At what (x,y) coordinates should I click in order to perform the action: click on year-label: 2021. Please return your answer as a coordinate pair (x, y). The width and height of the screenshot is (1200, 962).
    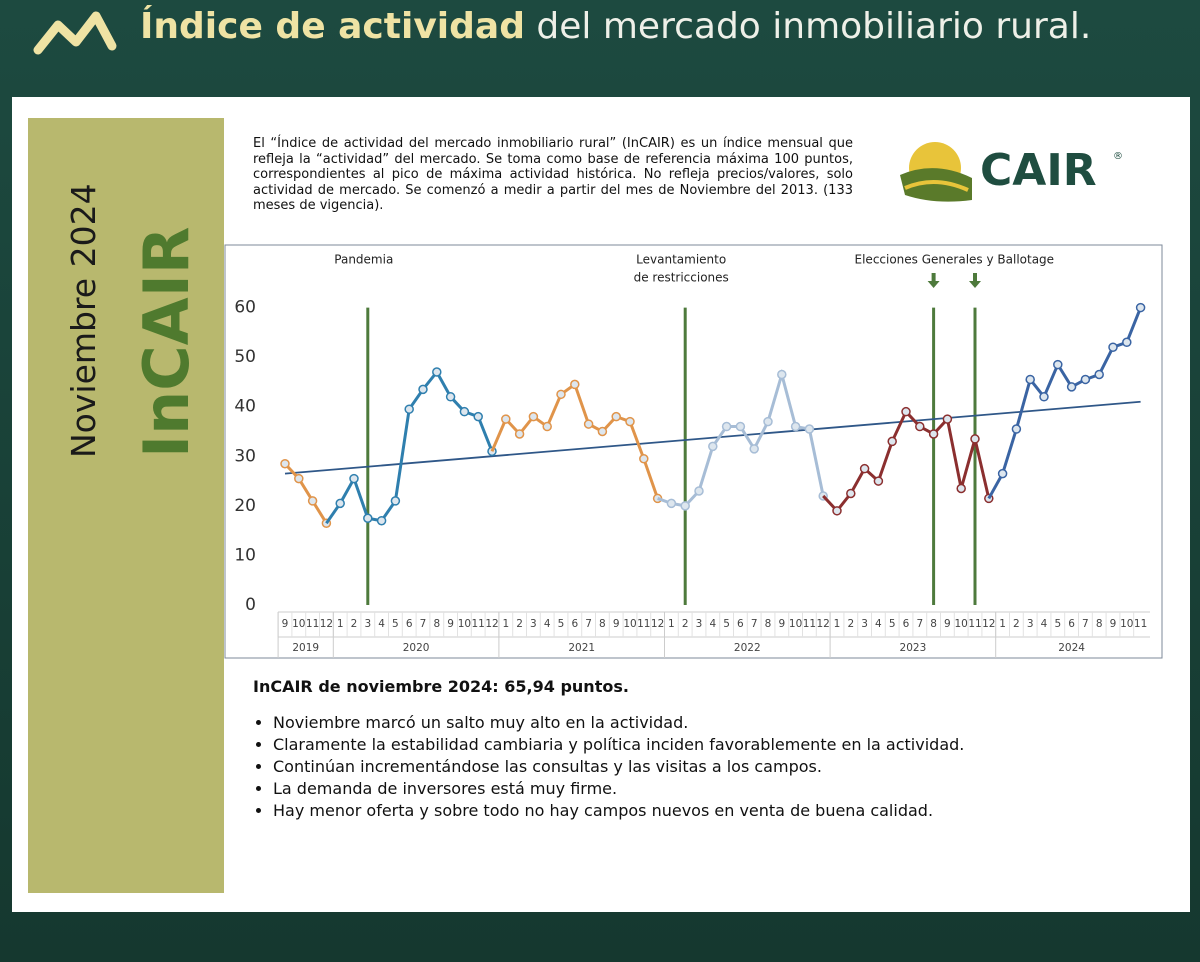
    Looking at the image, I should click on (581, 648).